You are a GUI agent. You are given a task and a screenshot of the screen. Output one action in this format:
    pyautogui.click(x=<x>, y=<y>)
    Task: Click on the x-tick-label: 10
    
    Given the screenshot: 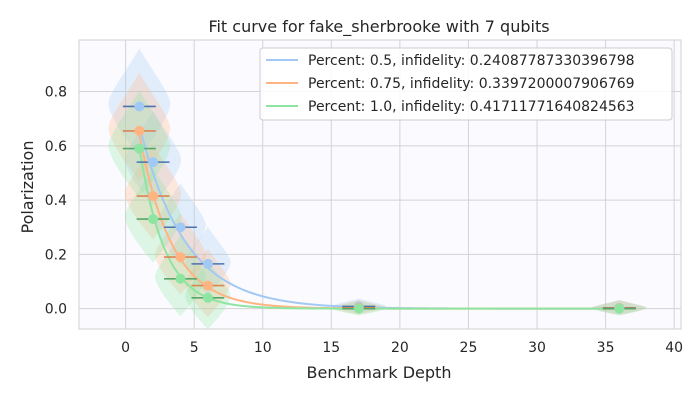 What is the action you would take?
    pyautogui.click(x=263, y=348)
    